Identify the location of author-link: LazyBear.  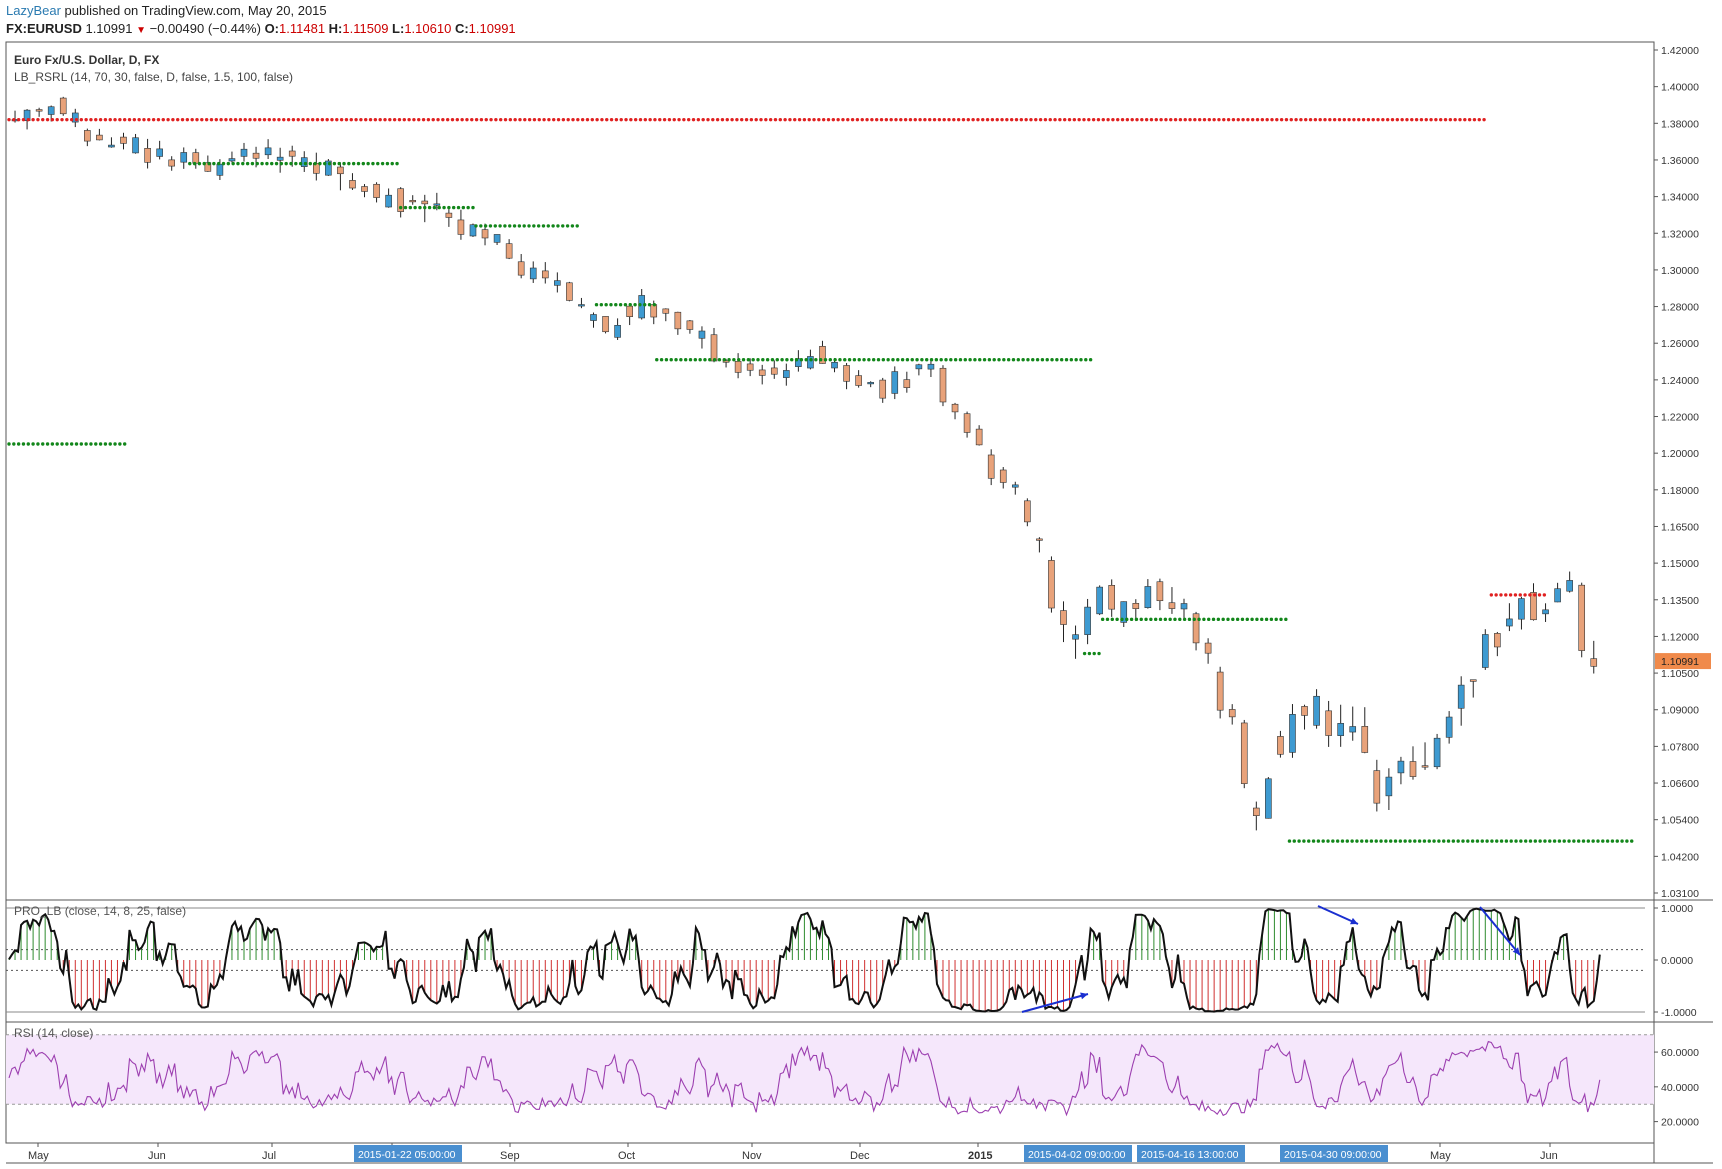
(33, 10).